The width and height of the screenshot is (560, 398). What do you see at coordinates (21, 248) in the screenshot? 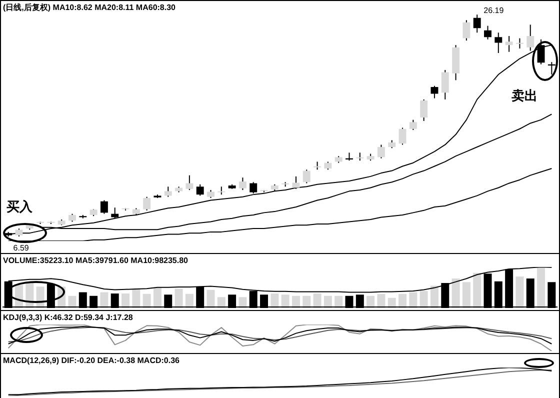
I see `text: 6.59` at bounding box center [21, 248].